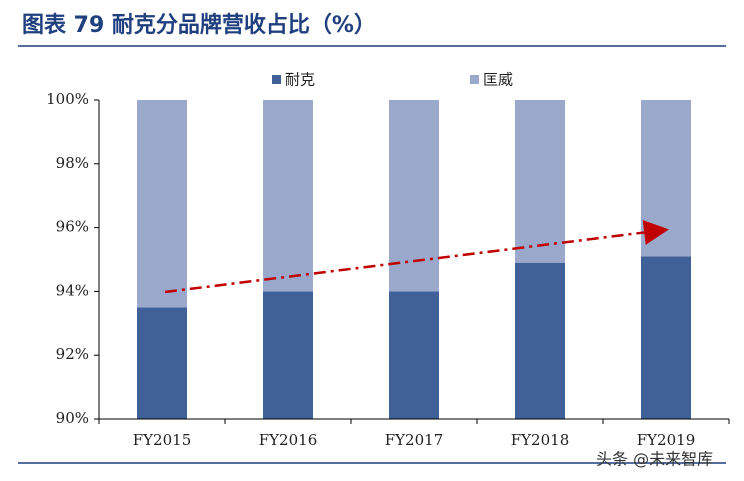 This screenshot has height=481, width=744. Describe the element at coordinates (540, 440) in the screenshot. I see `x-tick-label: FY2018` at that location.